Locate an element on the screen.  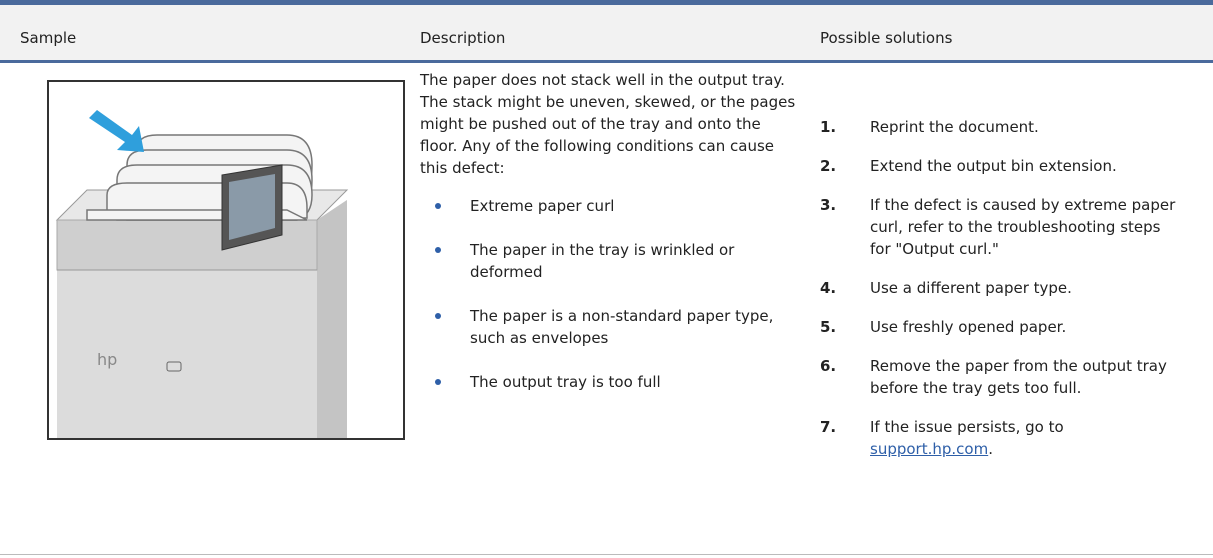
solution-item: 1. Reprint the document. is located at coordinates (1000, 127).